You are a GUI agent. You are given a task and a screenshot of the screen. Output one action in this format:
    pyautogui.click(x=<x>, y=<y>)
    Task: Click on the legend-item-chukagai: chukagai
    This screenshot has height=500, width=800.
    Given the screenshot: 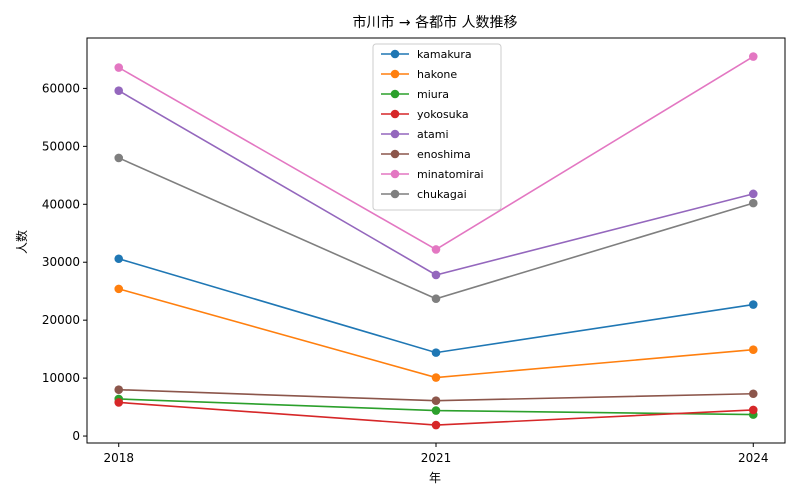 What is the action you would take?
    pyautogui.click(x=424, y=194)
    